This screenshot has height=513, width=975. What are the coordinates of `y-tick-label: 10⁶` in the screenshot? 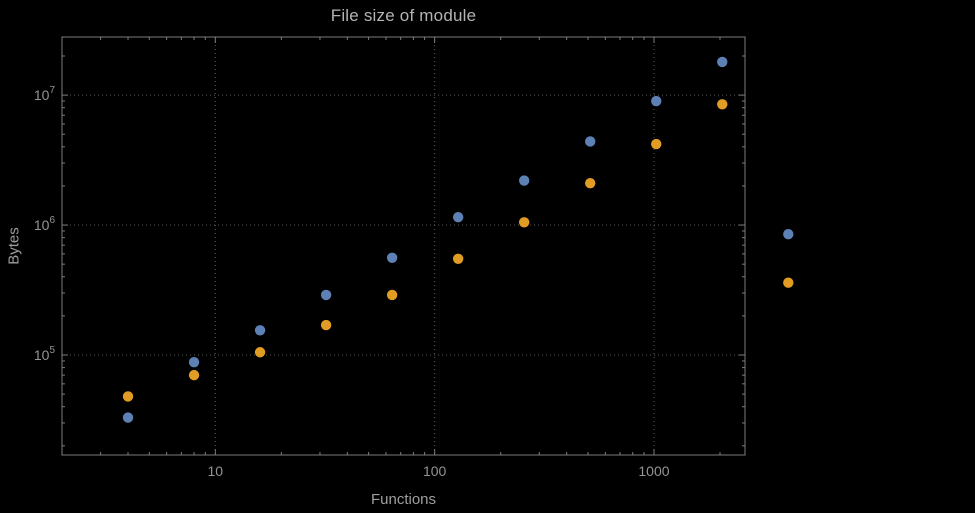 It's located at (45, 224).